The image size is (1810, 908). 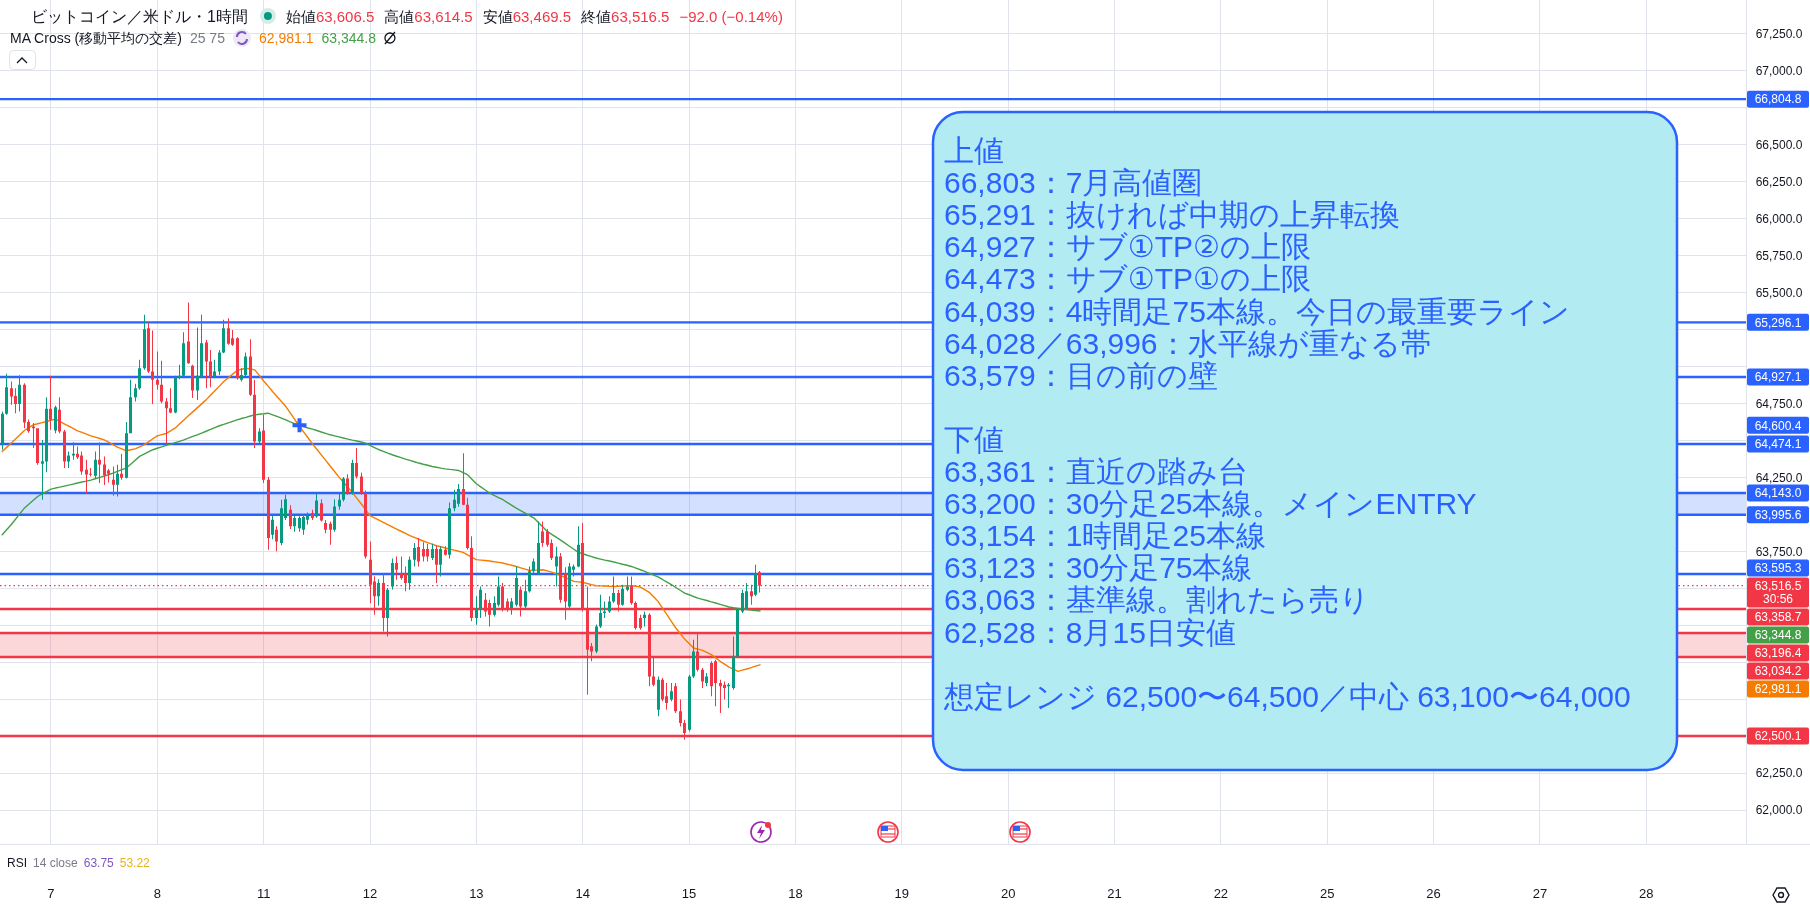 What do you see at coordinates (207, 38) in the screenshot?
I see `annotation: 25 75` at bounding box center [207, 38].